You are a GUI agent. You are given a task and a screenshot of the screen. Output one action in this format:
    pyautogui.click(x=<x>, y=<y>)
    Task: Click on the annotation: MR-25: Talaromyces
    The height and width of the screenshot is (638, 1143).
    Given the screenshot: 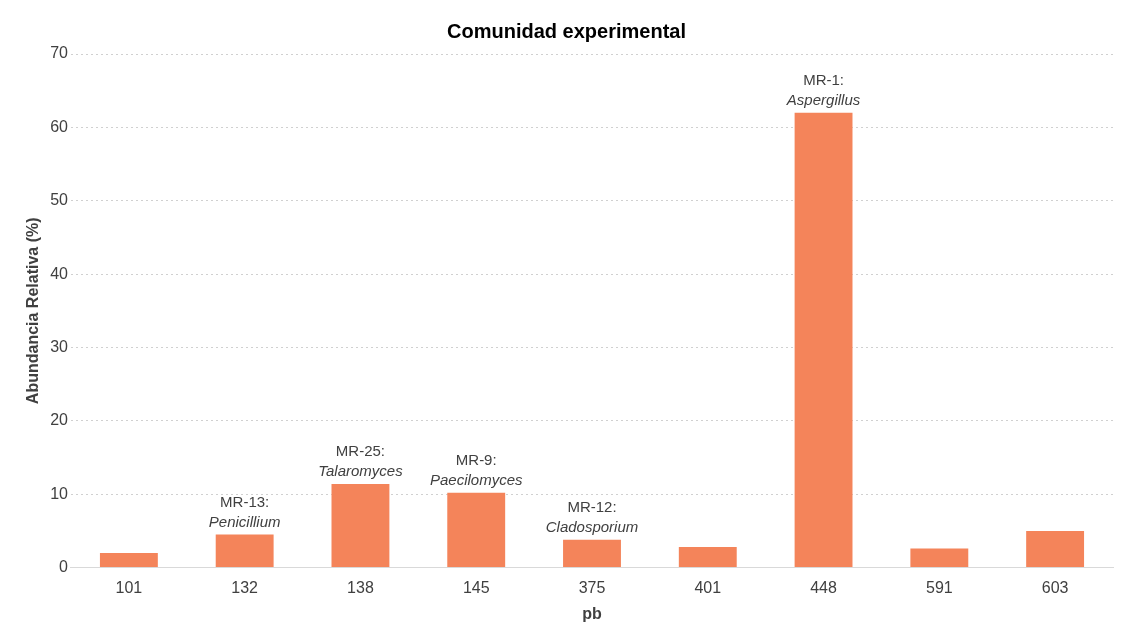 What is the action you would take?
    pyautogui.click(x=361, y=460)
    